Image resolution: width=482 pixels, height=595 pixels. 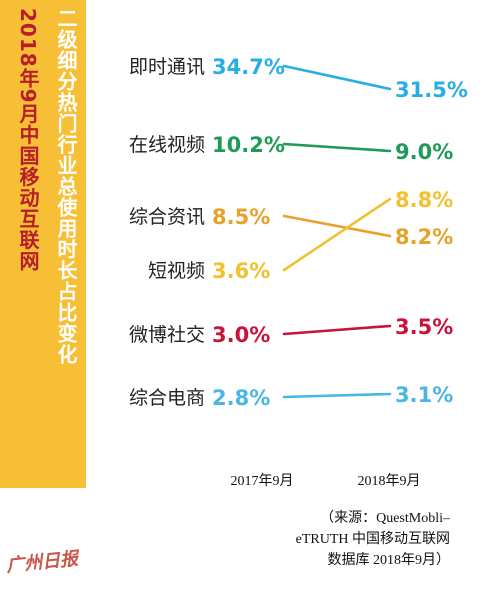 What do you see at coordinates (424, 237) in the screenshot?
I see `value-label-2018: 8.2%` at bounding box center [424, 237].